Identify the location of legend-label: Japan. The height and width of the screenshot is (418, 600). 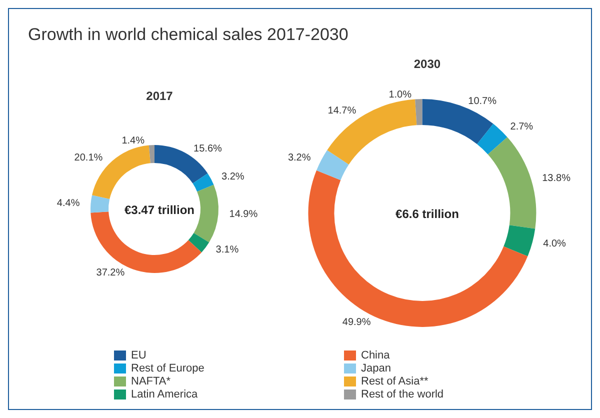
(376, 368).